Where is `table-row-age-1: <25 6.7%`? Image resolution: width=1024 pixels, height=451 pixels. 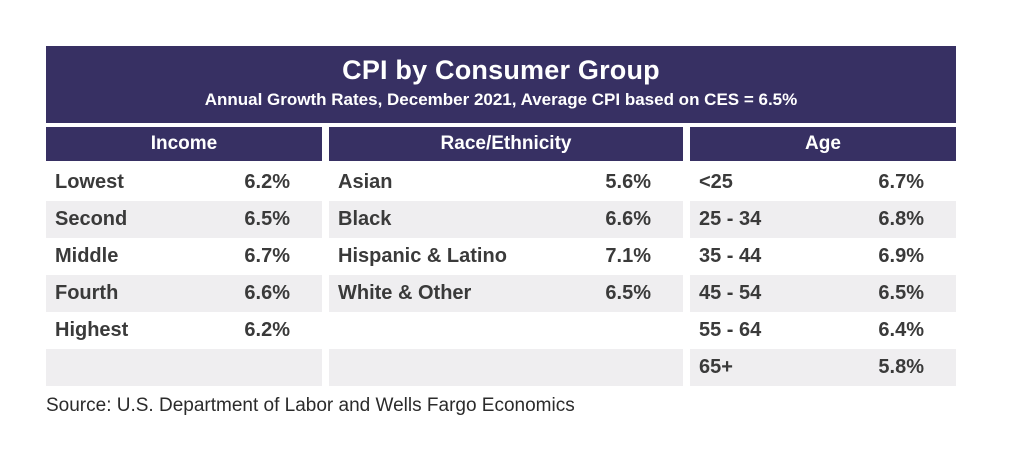 table-row-age-1: <25 6.7% is located at coordinates (823, 182).